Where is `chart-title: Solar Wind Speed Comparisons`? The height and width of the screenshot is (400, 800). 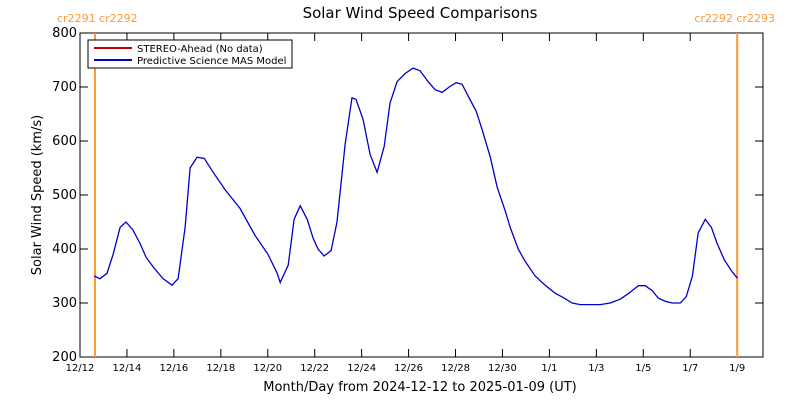 chart-title: Solar Wind Speed Comparisons is located at coordinates (420, 13).